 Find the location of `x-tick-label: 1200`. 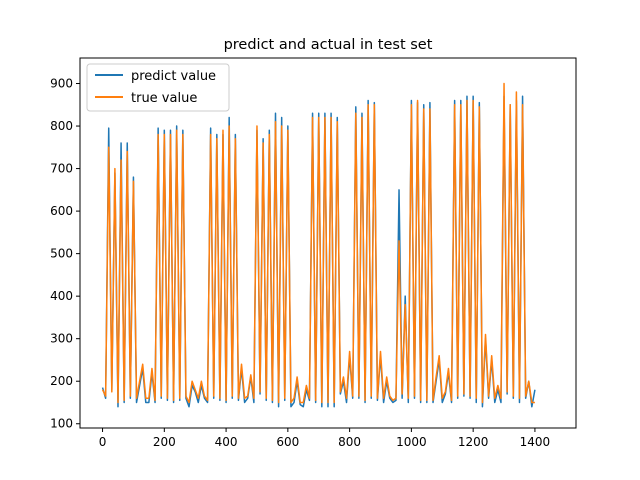

x-tick-label: 1200 is located at coordinates (473, 442).